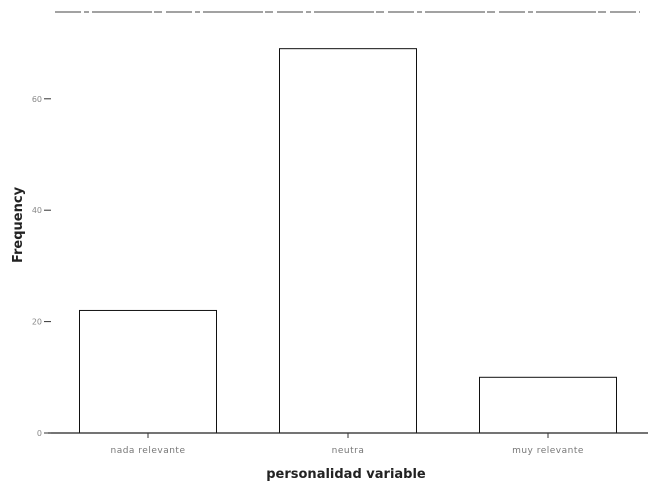  What do you see at coordinates (148, 451) in the screenshot?
I see `x-tick-label: nada relevante` at bounding box center [148, 451].